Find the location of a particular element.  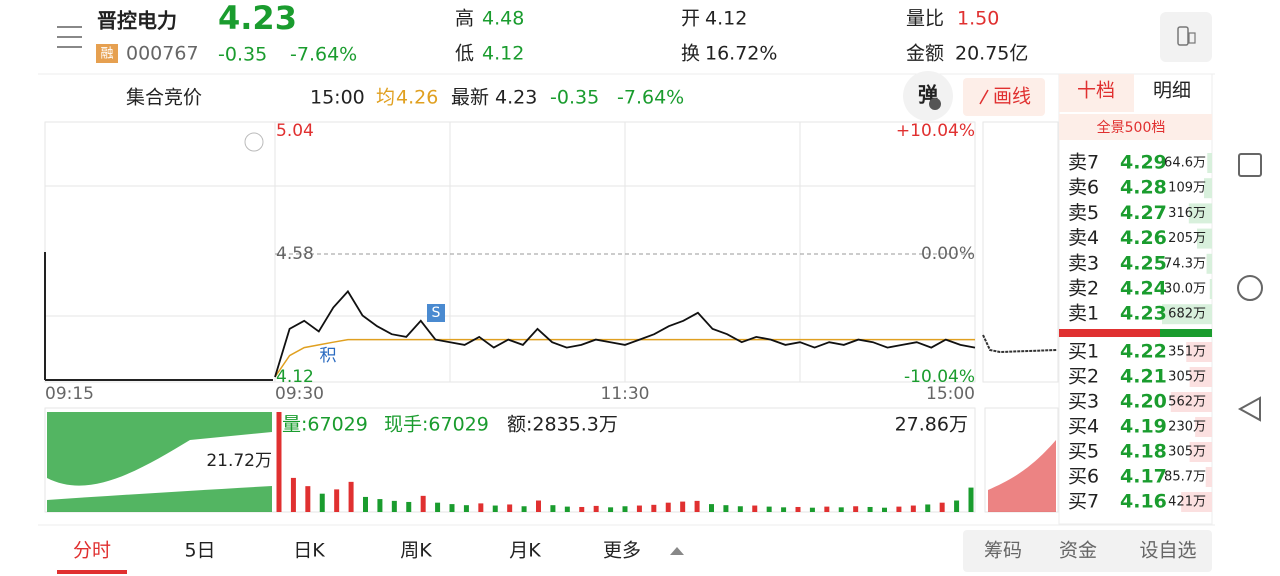

latest: 4.23 is located at coordinates (516, 98).